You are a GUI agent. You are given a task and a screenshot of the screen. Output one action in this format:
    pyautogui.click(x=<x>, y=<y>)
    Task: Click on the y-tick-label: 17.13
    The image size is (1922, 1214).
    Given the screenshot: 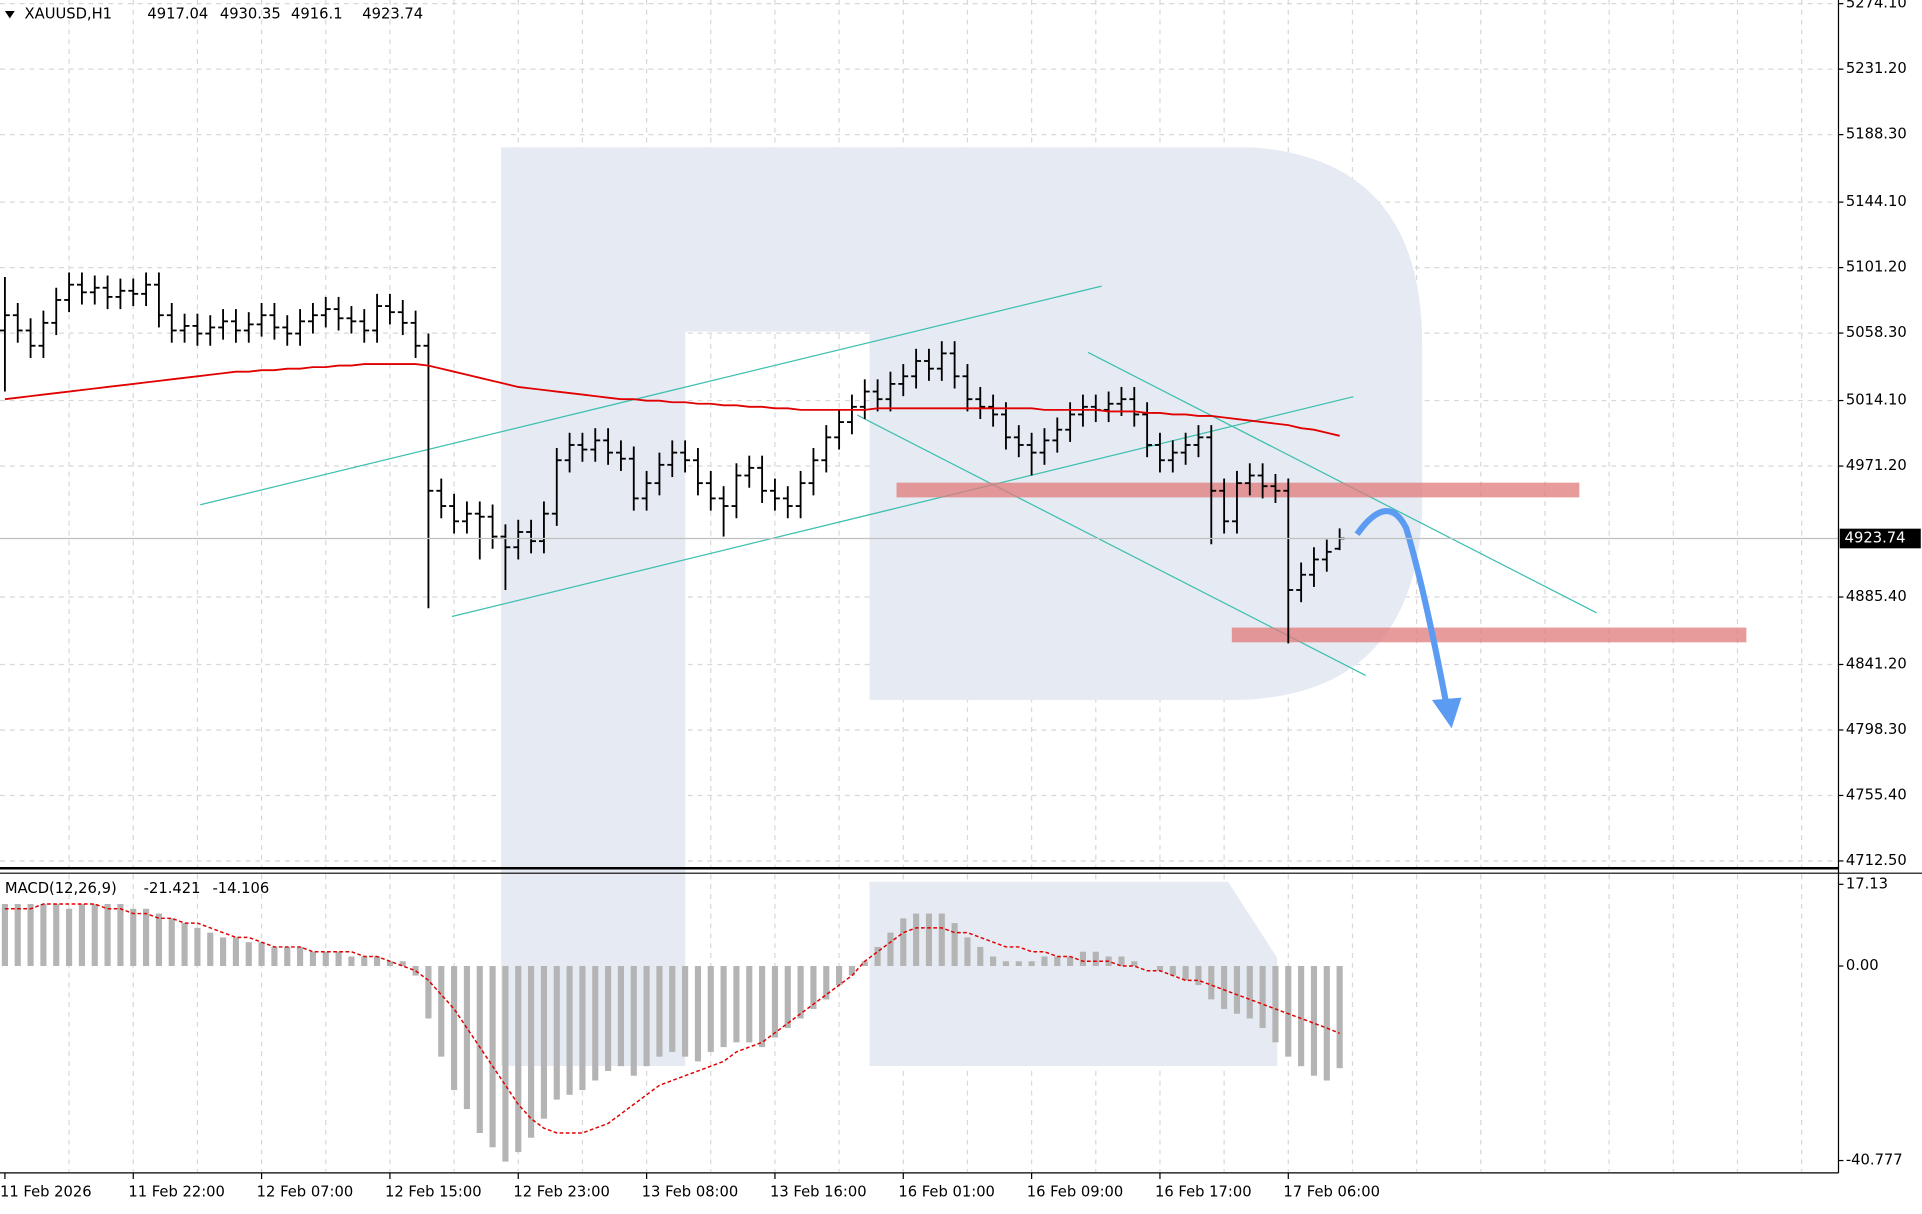 What is the action you would take?
    pyautogui.click(x=1867, y=883)
    